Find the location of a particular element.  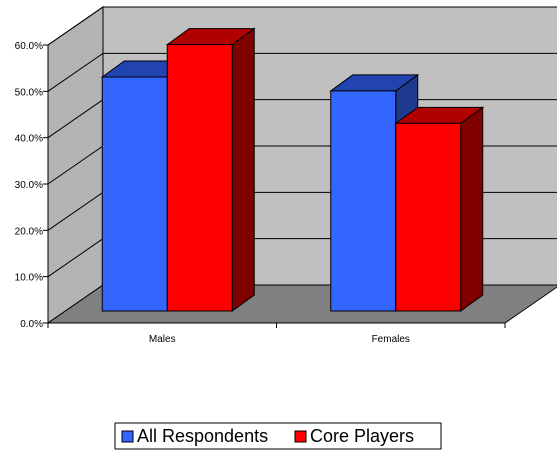

y-tick-label: 60.0% is located at coordinates (29, 46).